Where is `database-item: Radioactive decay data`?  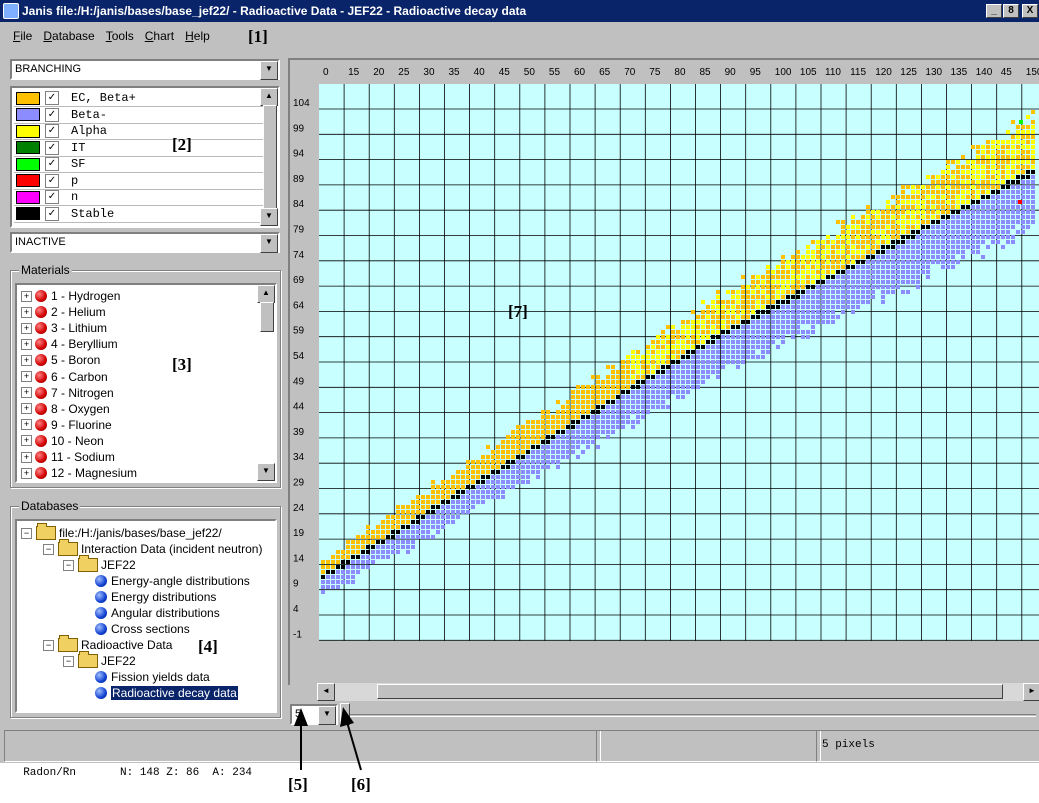
database-item: Radioactive decay data is located at coordinates (166, 693).